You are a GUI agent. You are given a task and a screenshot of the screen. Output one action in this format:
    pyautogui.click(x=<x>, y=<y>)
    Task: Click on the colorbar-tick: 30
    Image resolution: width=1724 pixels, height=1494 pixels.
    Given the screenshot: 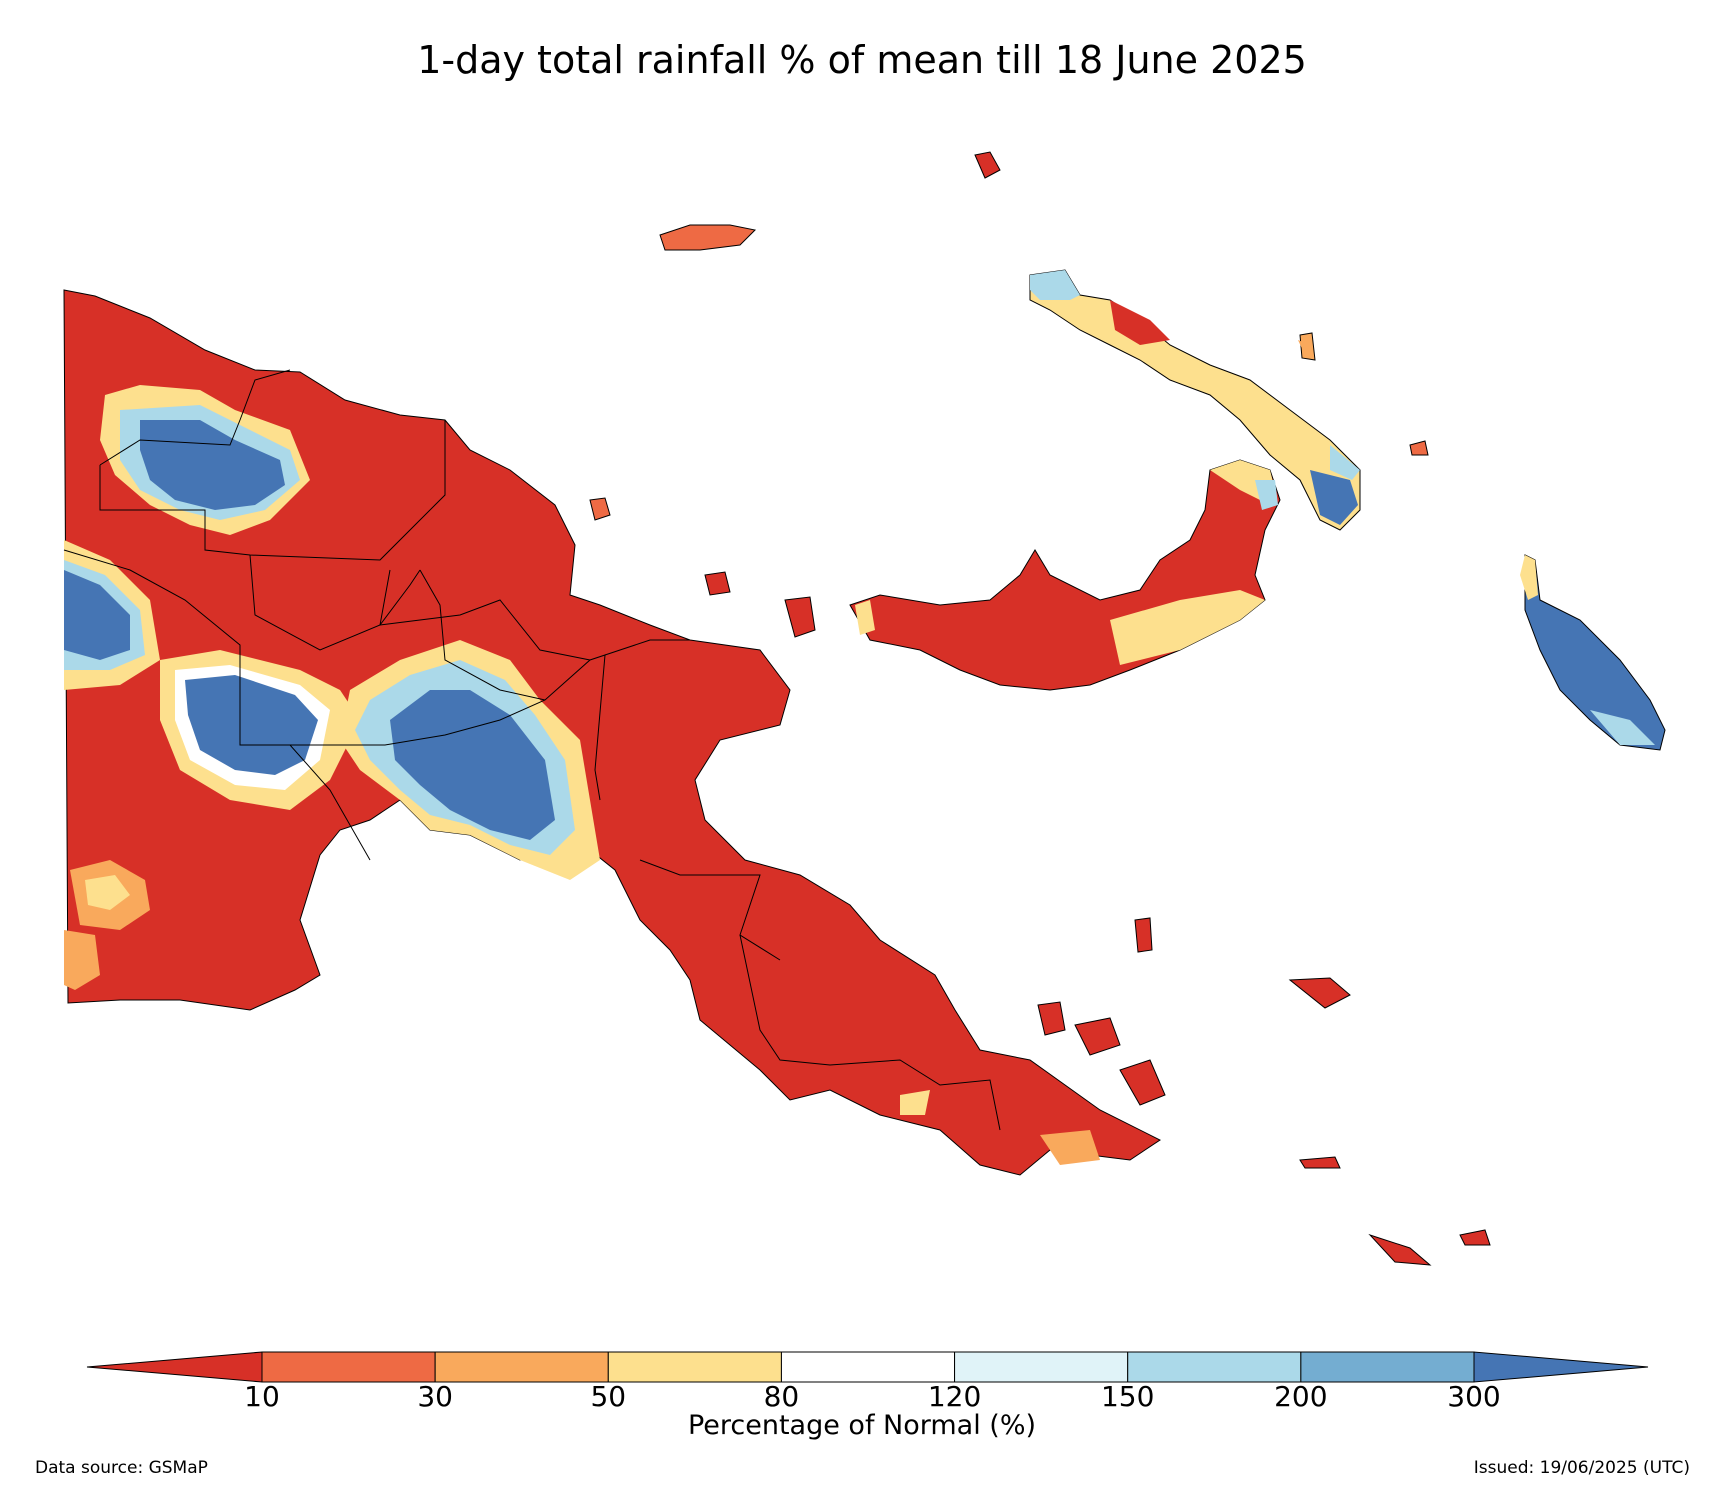 What is the action you would take?
    pyautogui.click(x=435, y=1396)
    